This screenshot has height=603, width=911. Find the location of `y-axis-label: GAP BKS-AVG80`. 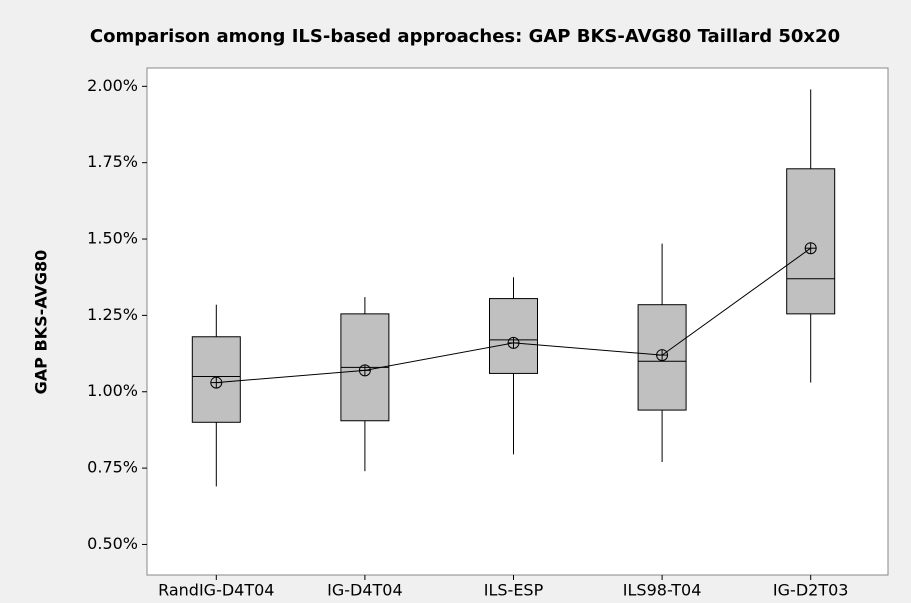

y-axis-label: GAP BKS-AVG80 is located at coordinates (41, 322).